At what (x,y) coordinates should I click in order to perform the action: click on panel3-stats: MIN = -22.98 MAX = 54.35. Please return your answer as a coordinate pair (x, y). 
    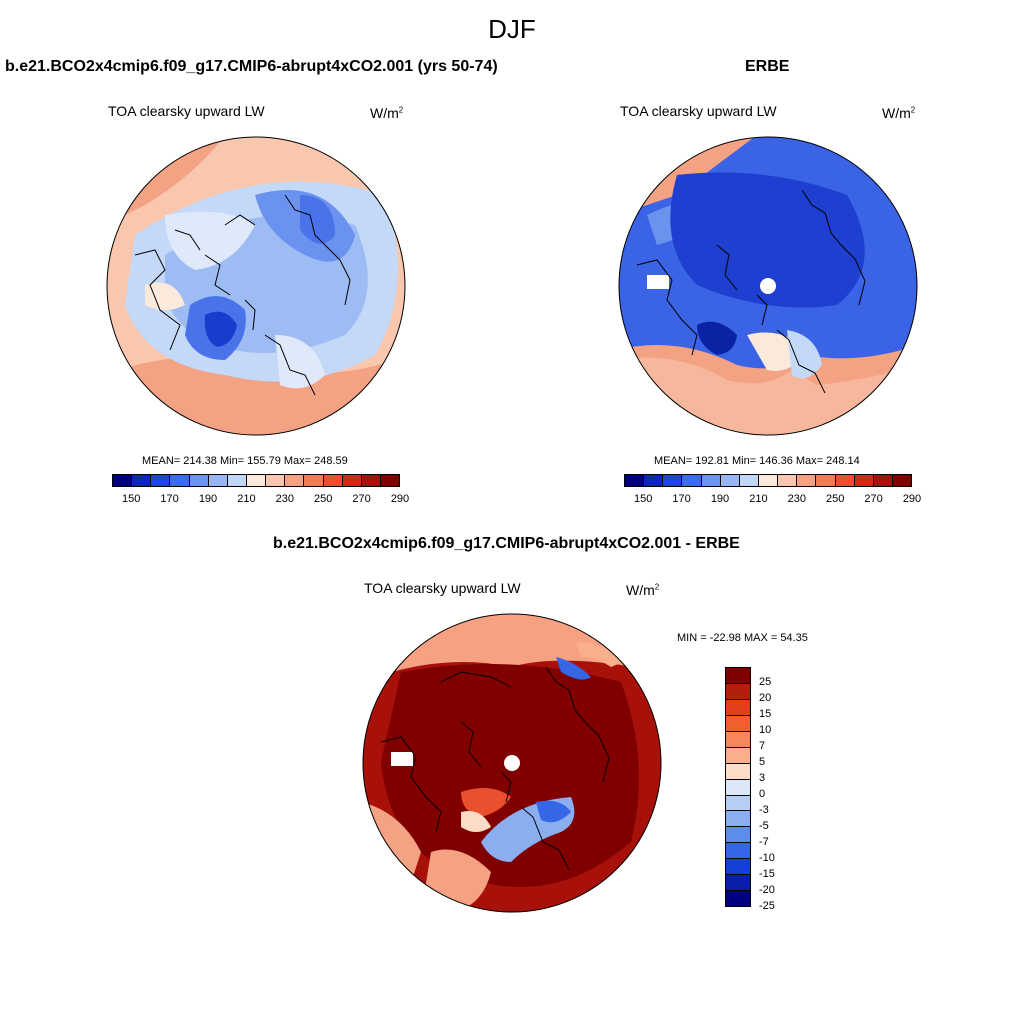
    Looking at the image, I should click on (742, 638).